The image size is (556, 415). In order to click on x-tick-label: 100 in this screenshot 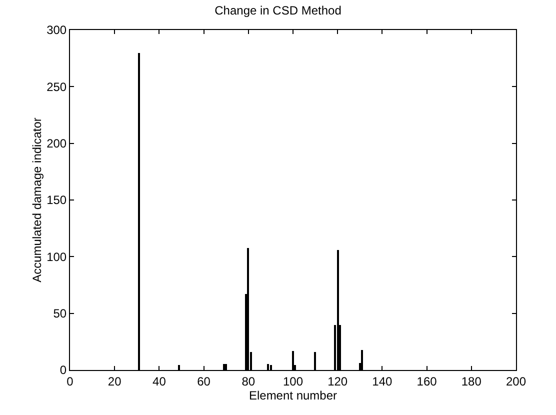, I will do `click(293, 381)`.